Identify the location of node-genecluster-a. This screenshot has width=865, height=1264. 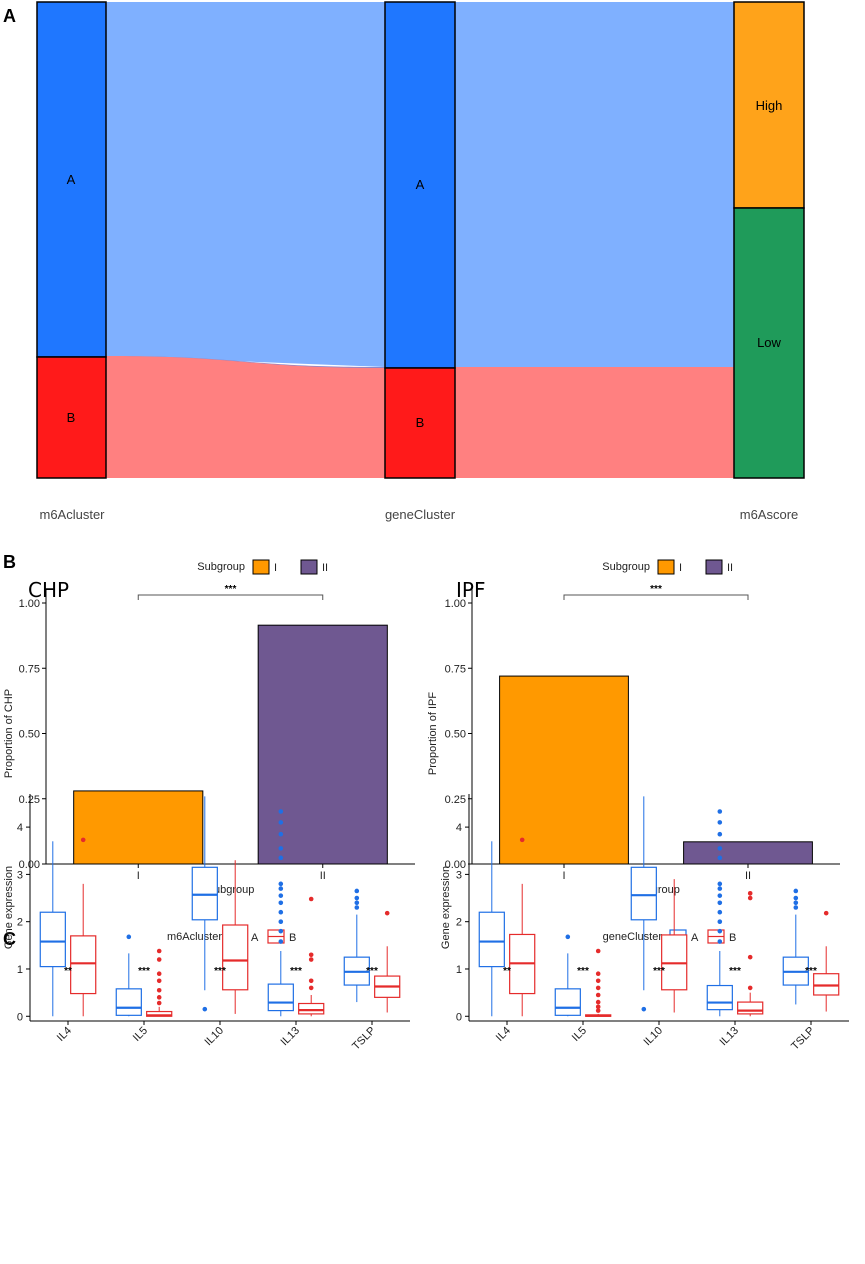
(420, 185).